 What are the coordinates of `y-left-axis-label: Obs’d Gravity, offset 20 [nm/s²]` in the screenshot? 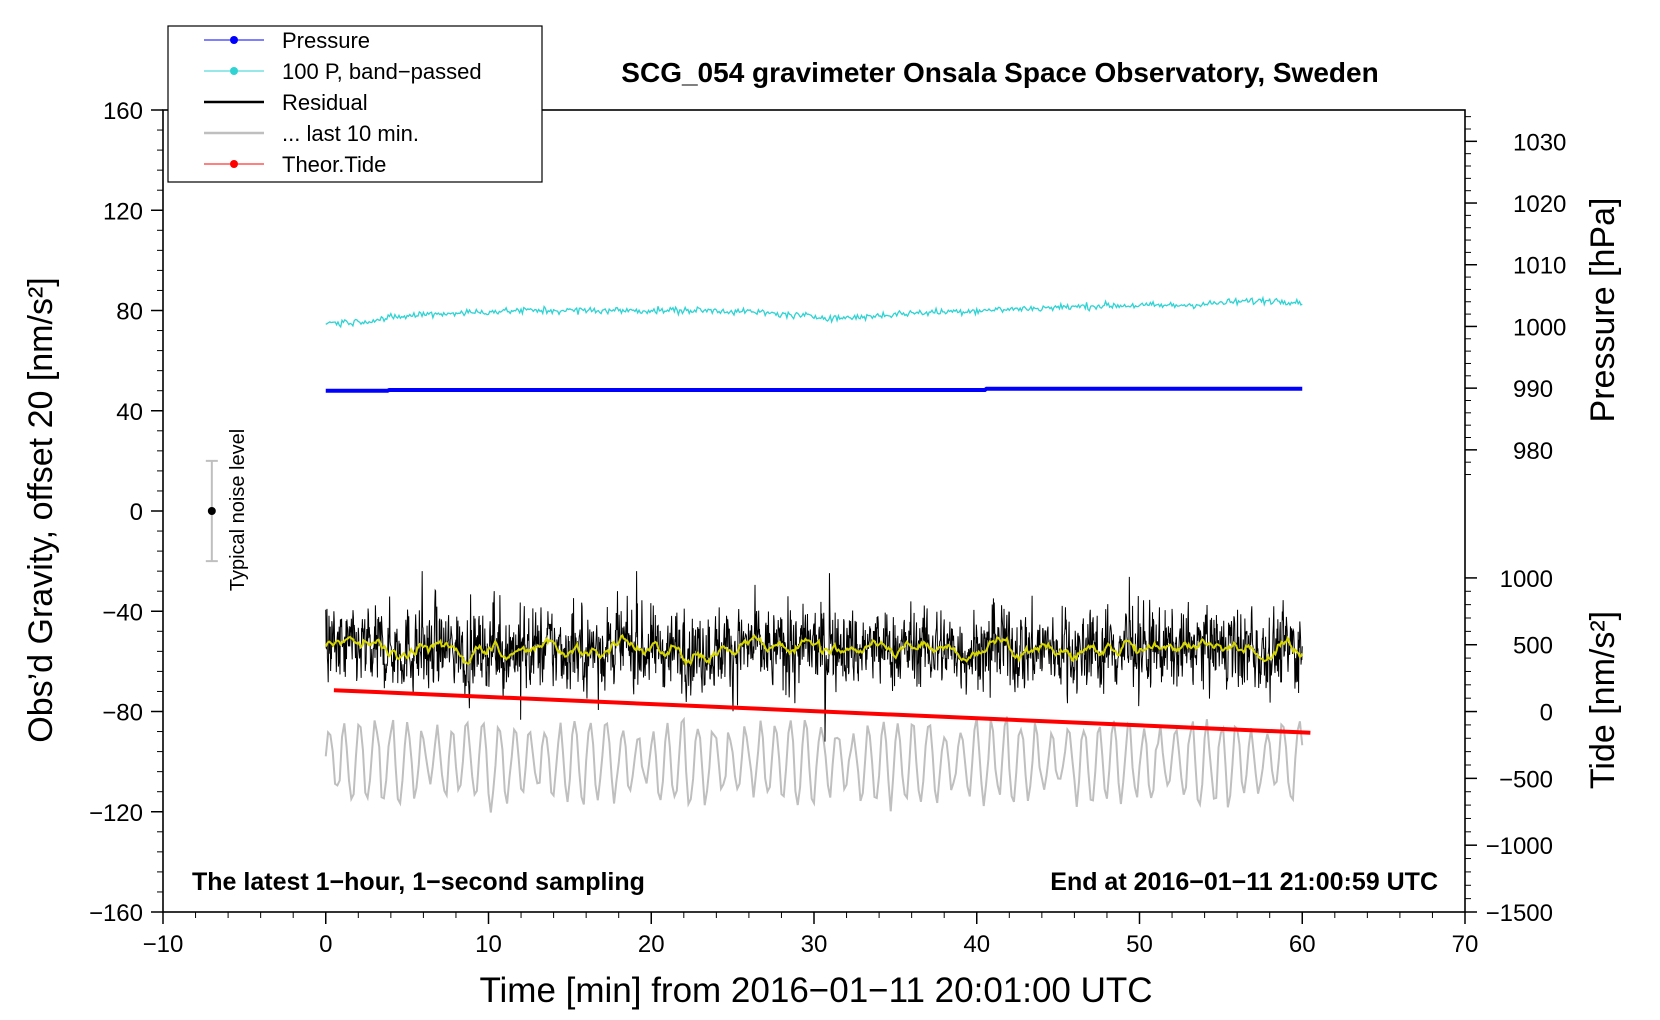 It's located at (41, 509).